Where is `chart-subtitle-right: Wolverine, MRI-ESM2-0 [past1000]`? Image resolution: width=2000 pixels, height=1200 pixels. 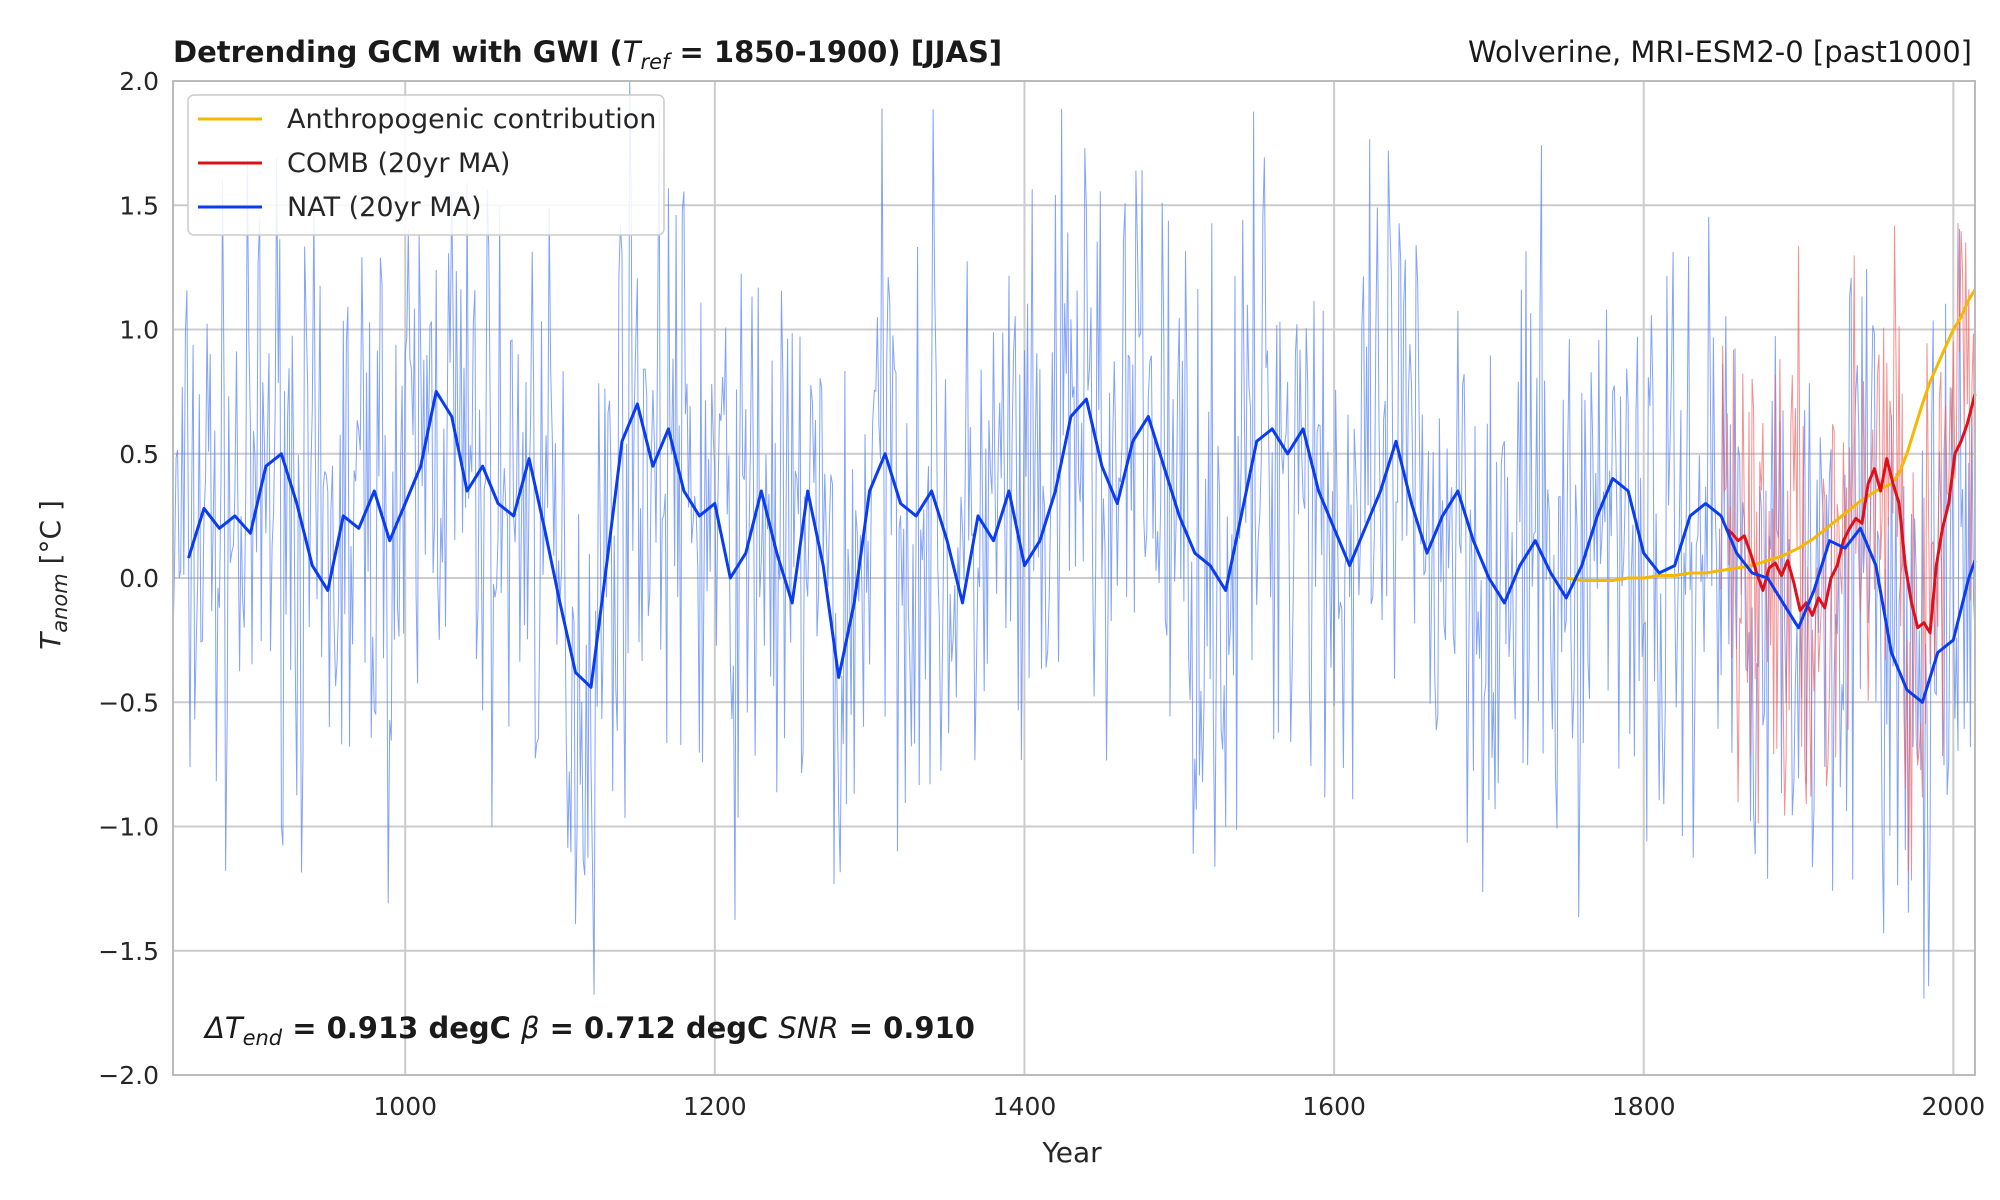 chart-subtitle-right: Wolverine, MRI-ESM2-0 [past1000] is located at coordinates (1720, 52).